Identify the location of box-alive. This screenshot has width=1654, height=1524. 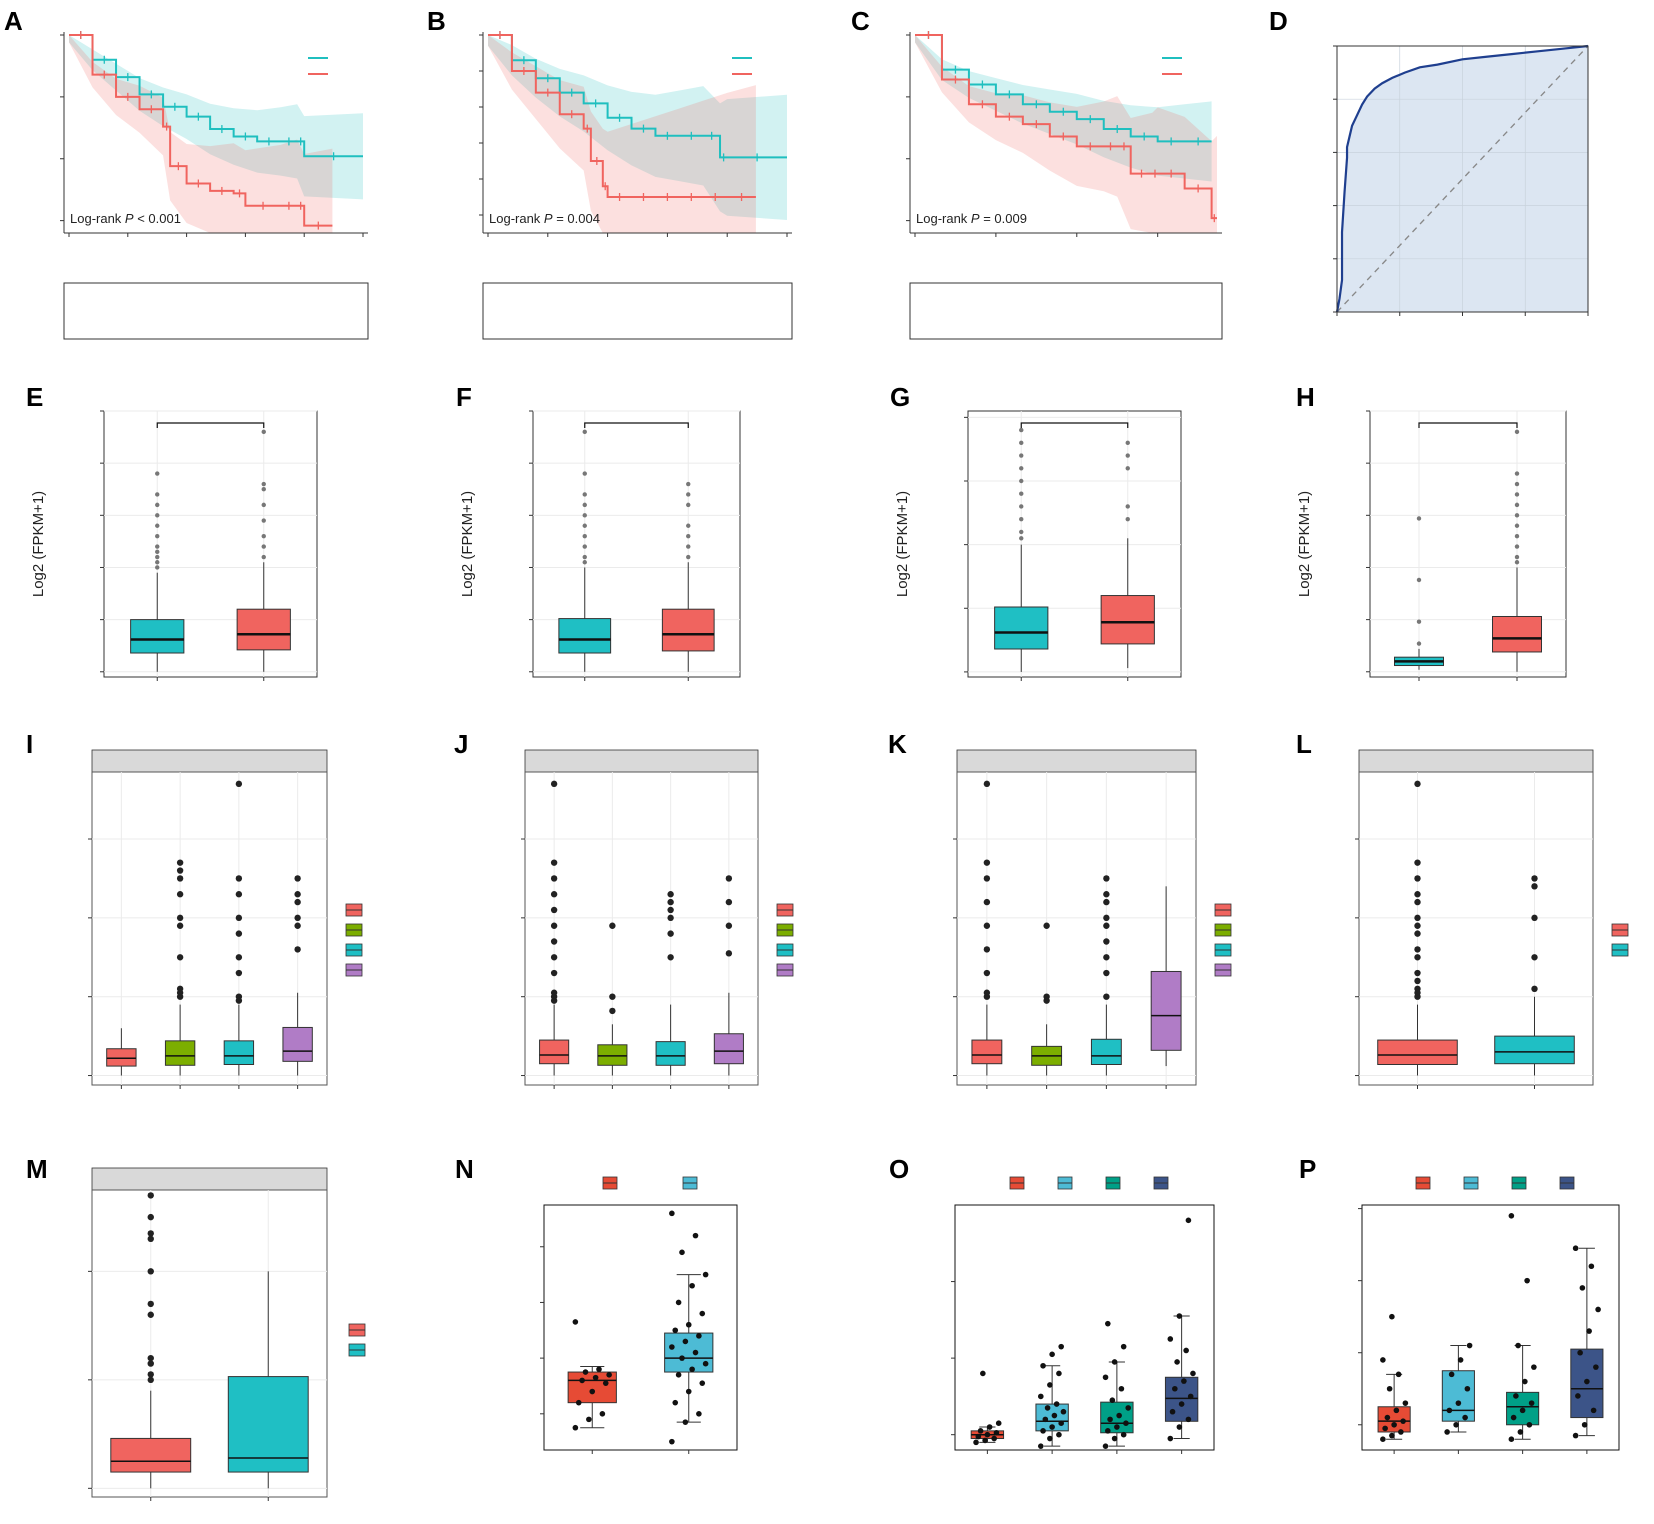
(1021, 628).